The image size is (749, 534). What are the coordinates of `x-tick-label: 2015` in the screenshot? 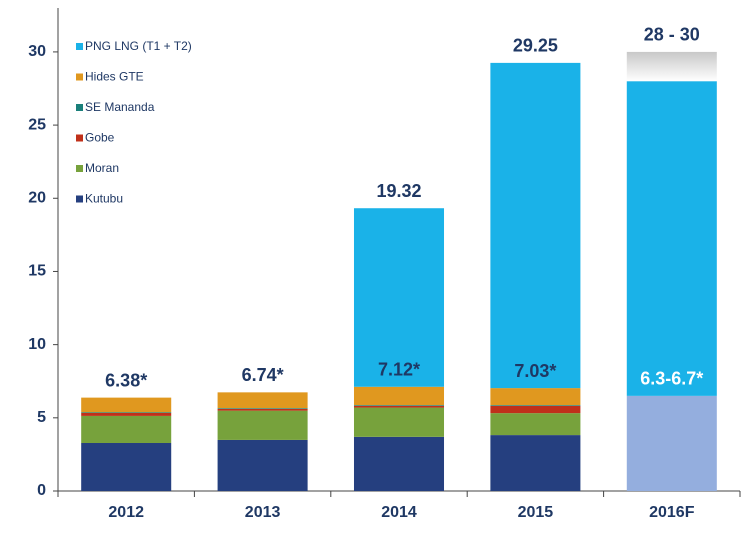 It's located at (536, 512).